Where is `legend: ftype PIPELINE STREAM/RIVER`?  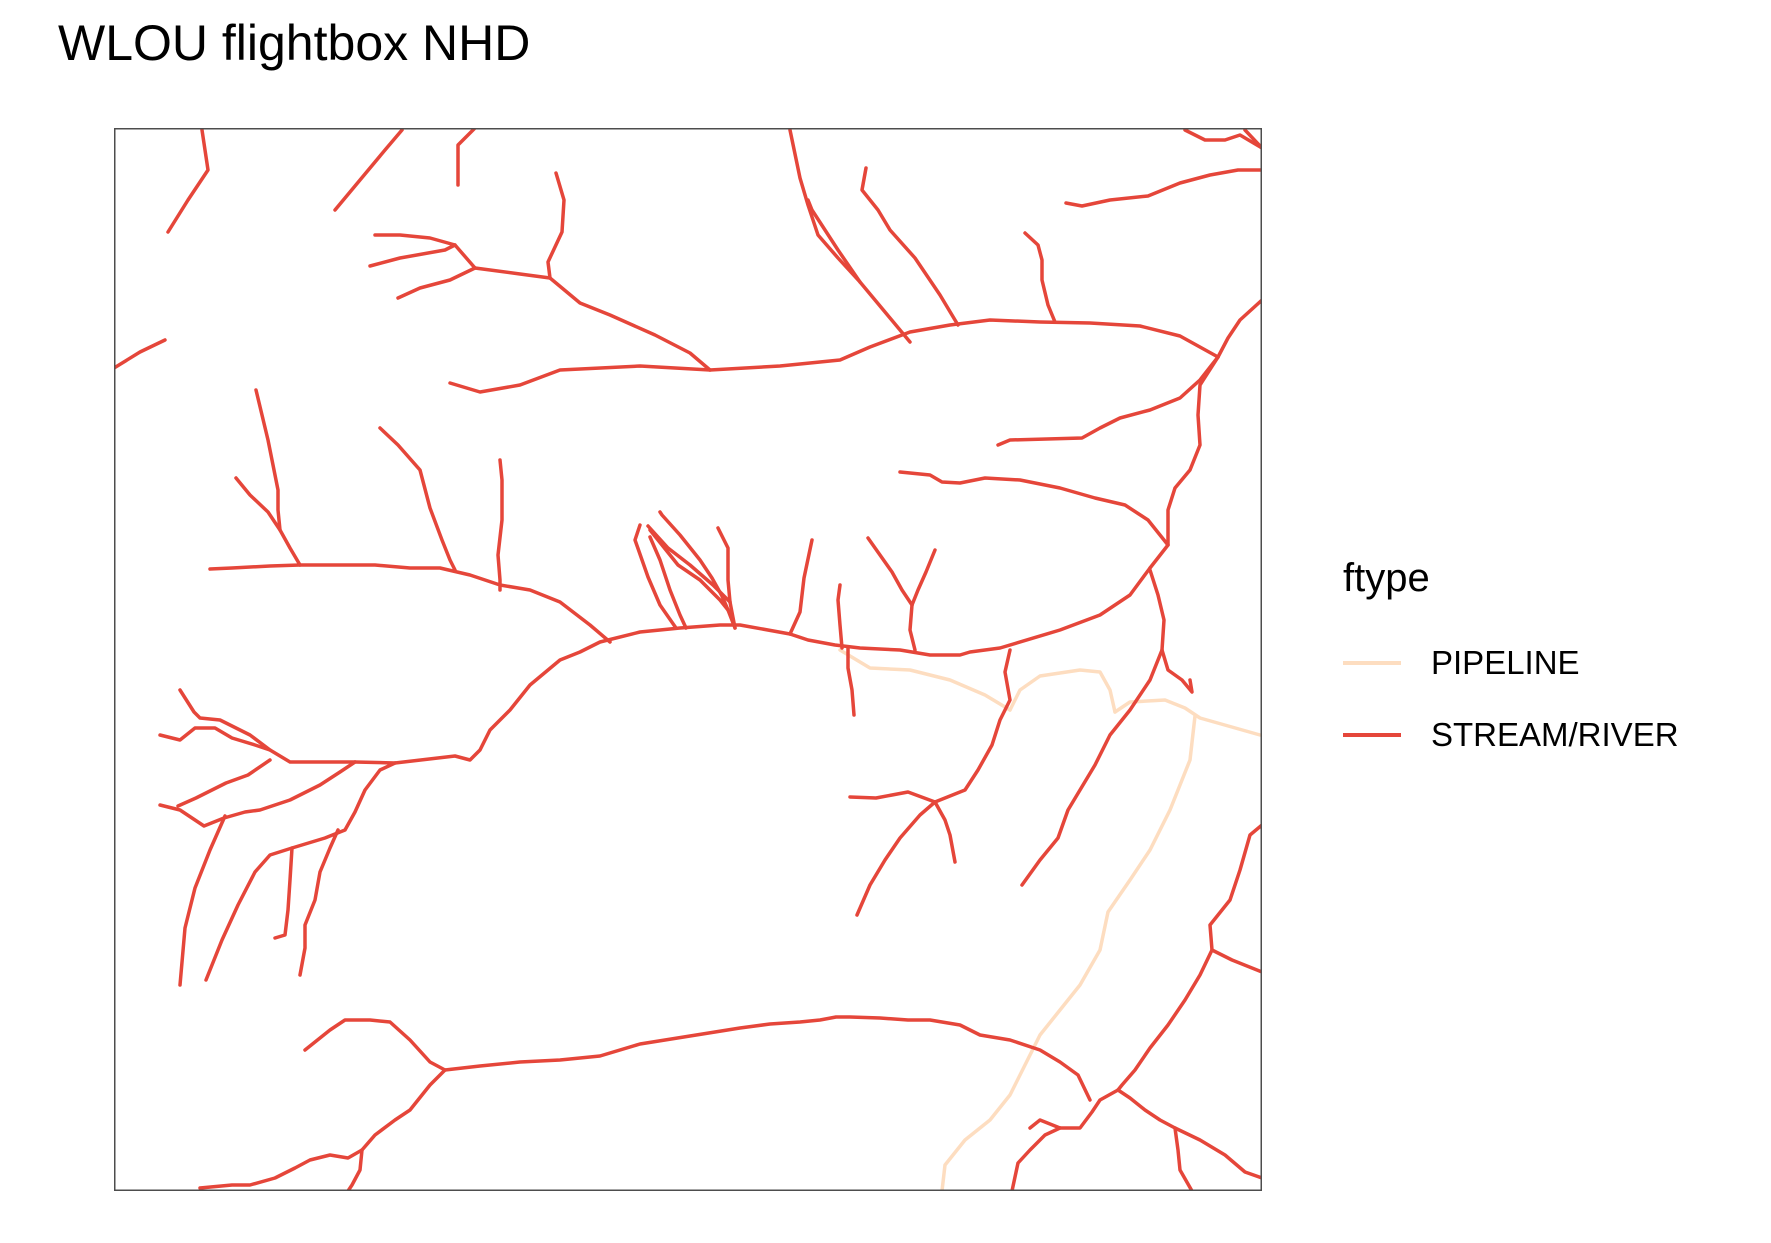 legend: ftype PIPELINE STREAM/RIVER is located at coordinates (1511, 663).